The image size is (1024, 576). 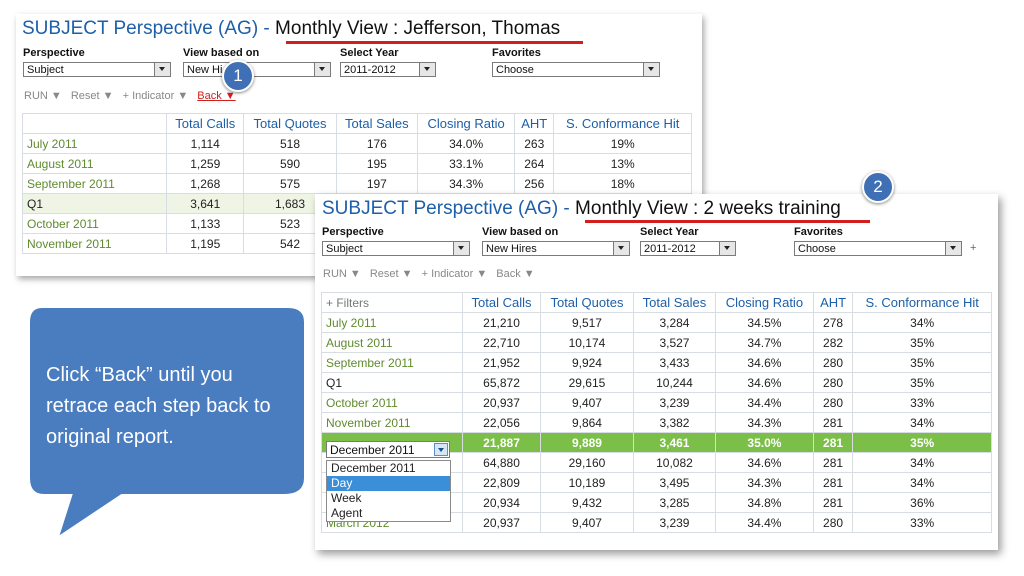 What do you see at coordinates (205, 143) in the screenshot?
I see `cell: 1,114` at bounding box center [205, 143].